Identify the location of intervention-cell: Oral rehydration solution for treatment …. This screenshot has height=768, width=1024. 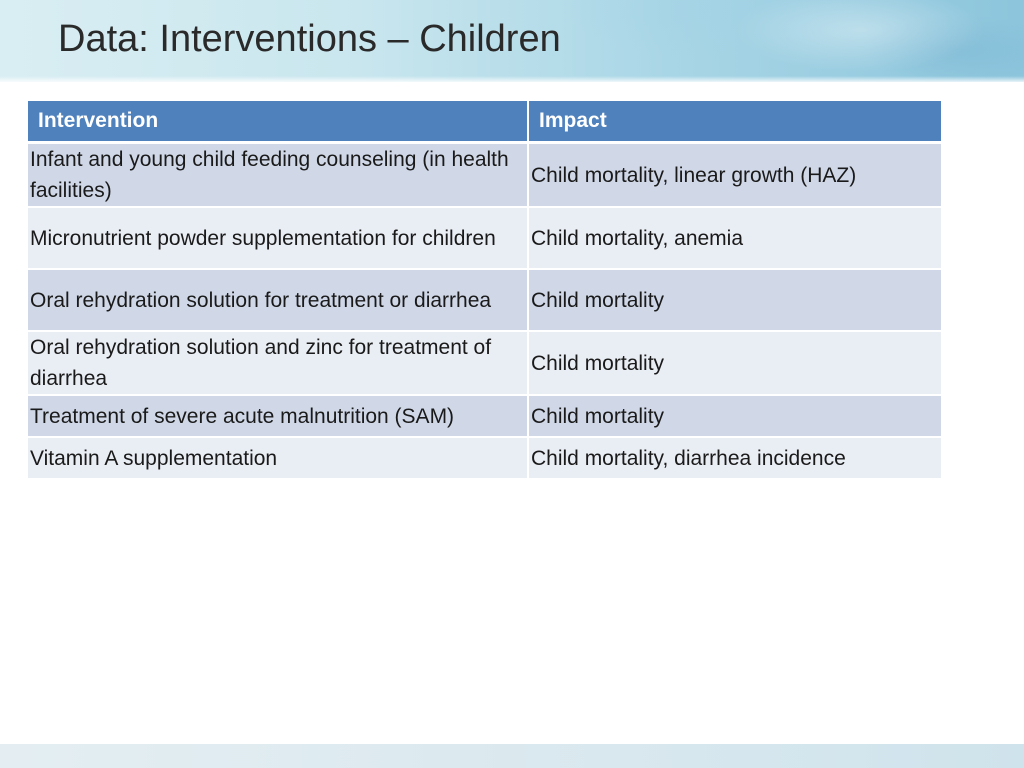
(278, 300).